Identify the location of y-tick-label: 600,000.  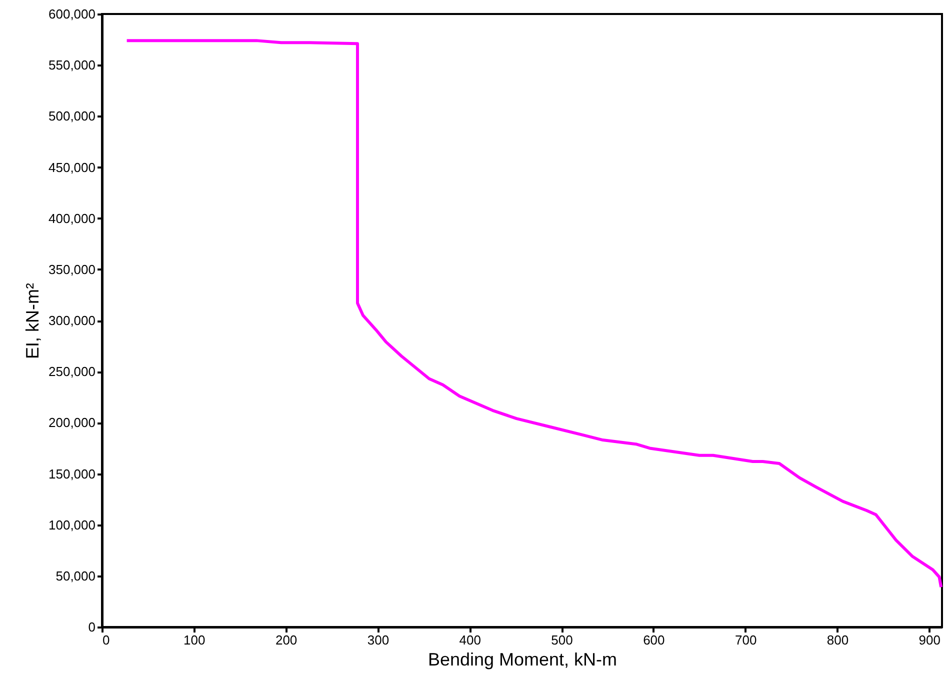
(72, 14).